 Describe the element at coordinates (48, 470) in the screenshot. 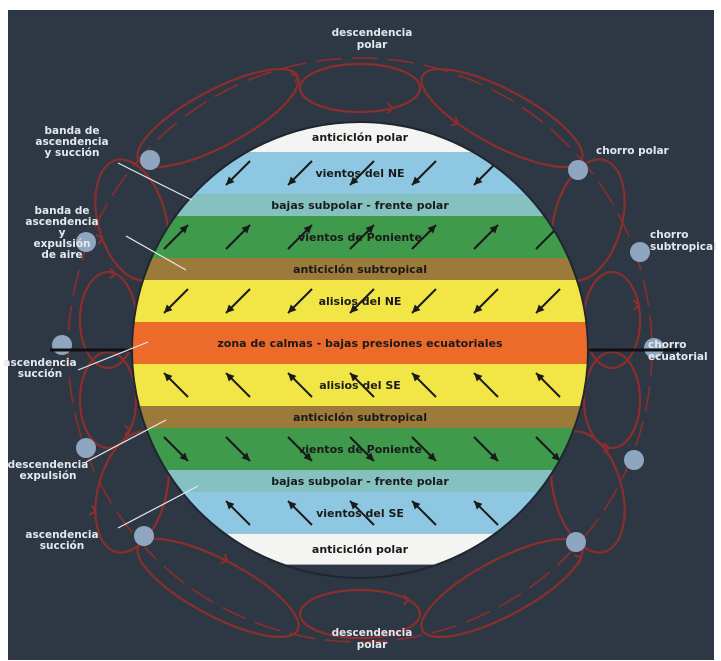

I see `side-label: descendencia expulsión` at that location.